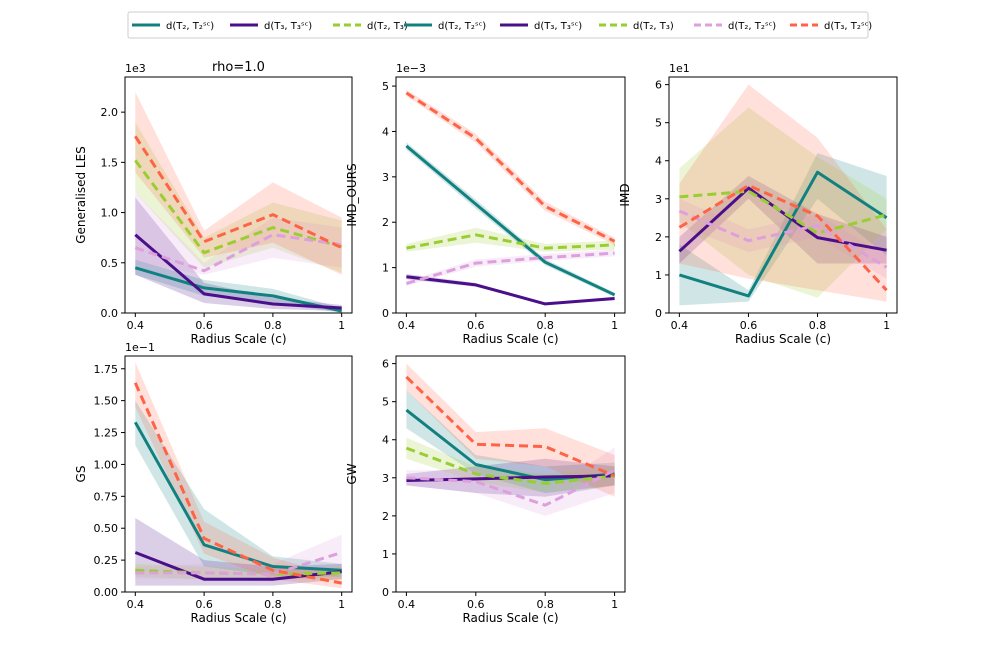 The image size is (997, 664). What do you see at coordinates (106, 433) in the screenshot?
I see `y-tick-label: 1.25` at bounding box center [106, 433].